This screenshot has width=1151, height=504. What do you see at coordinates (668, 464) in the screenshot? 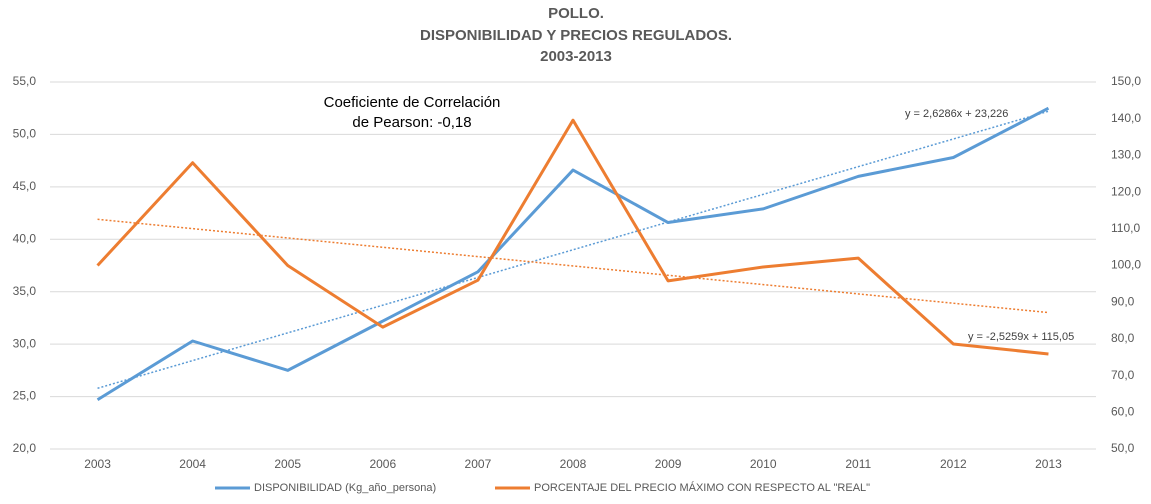
I see `x-tick-label: 2009` at bounding box center [668, 464].